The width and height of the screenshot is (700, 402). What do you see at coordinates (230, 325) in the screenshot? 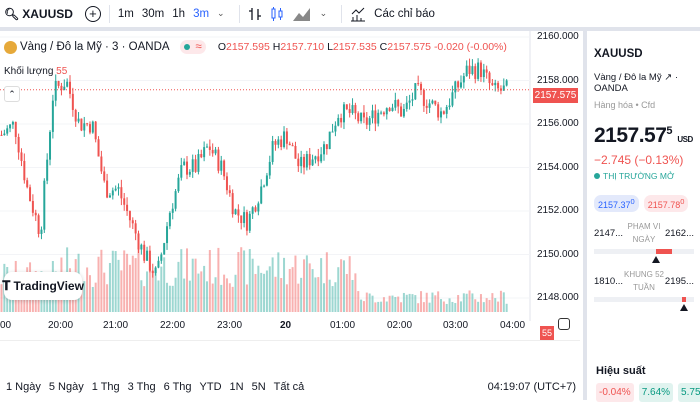
I see `time-axis-label: 23:00` at bounding box center [230, 325].